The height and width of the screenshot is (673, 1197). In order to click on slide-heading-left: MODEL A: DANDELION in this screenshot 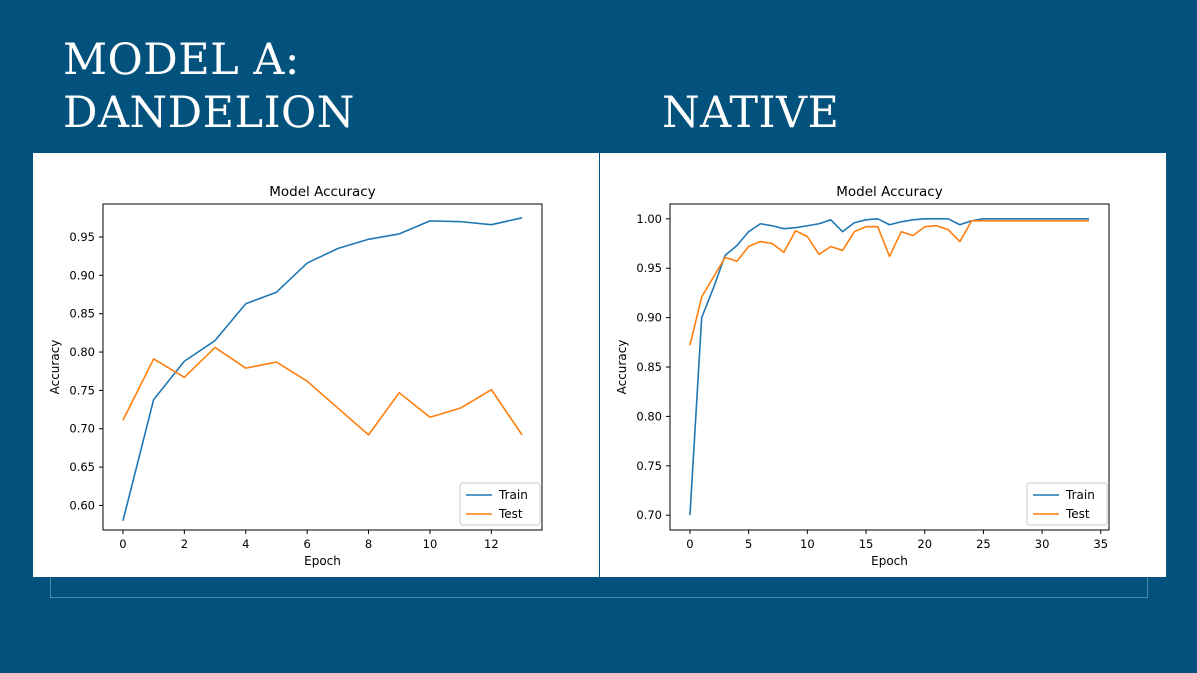, I will do `click(209, 87)`.